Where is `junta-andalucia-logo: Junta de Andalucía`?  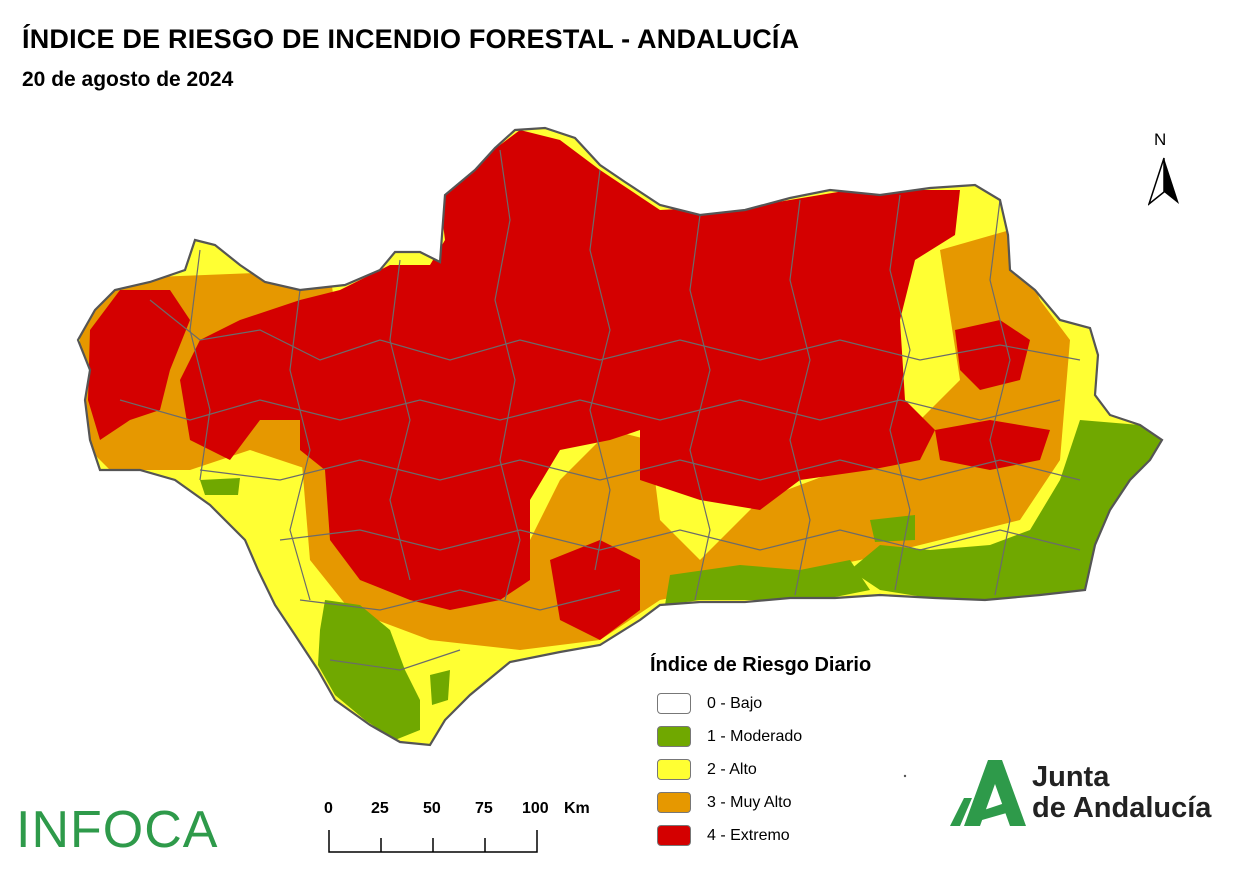
junta-andalucia-logo: Junta de Andalucía is located at coordinates (1085, 795).